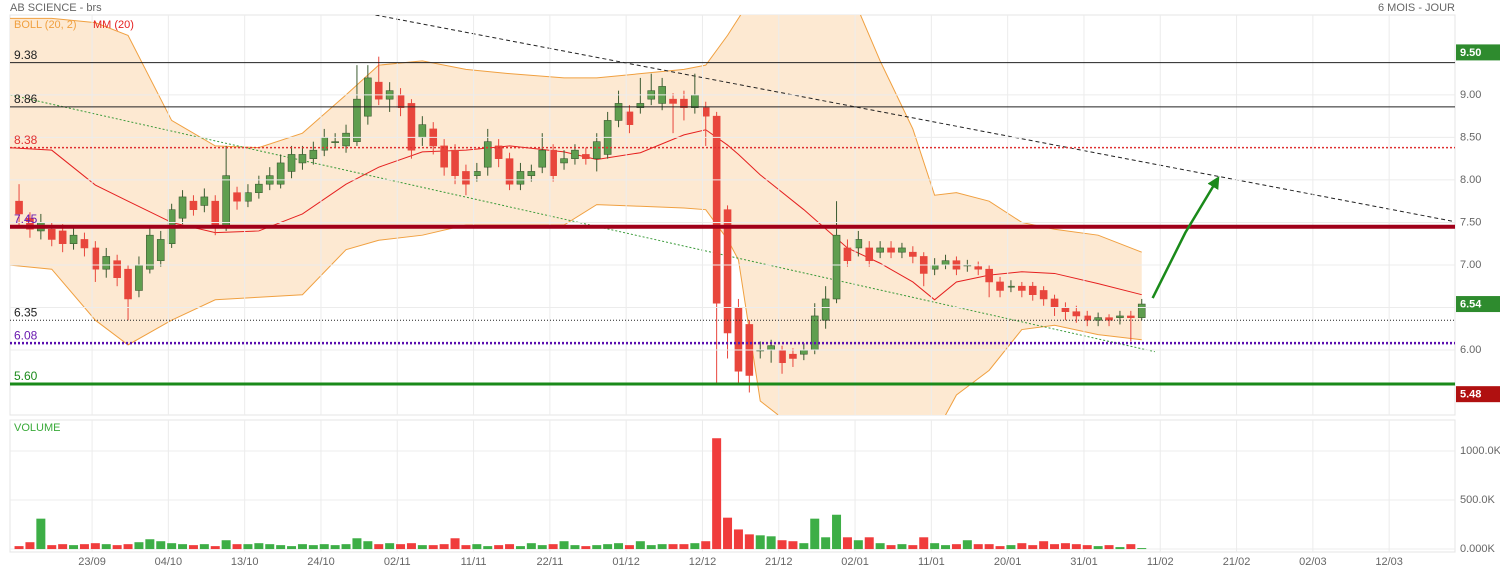 The image size is (1500, 572). Describe the element at coordinates (1478, 500) in the screenshot. I see `y-tick-label: 500.0K` at that location.